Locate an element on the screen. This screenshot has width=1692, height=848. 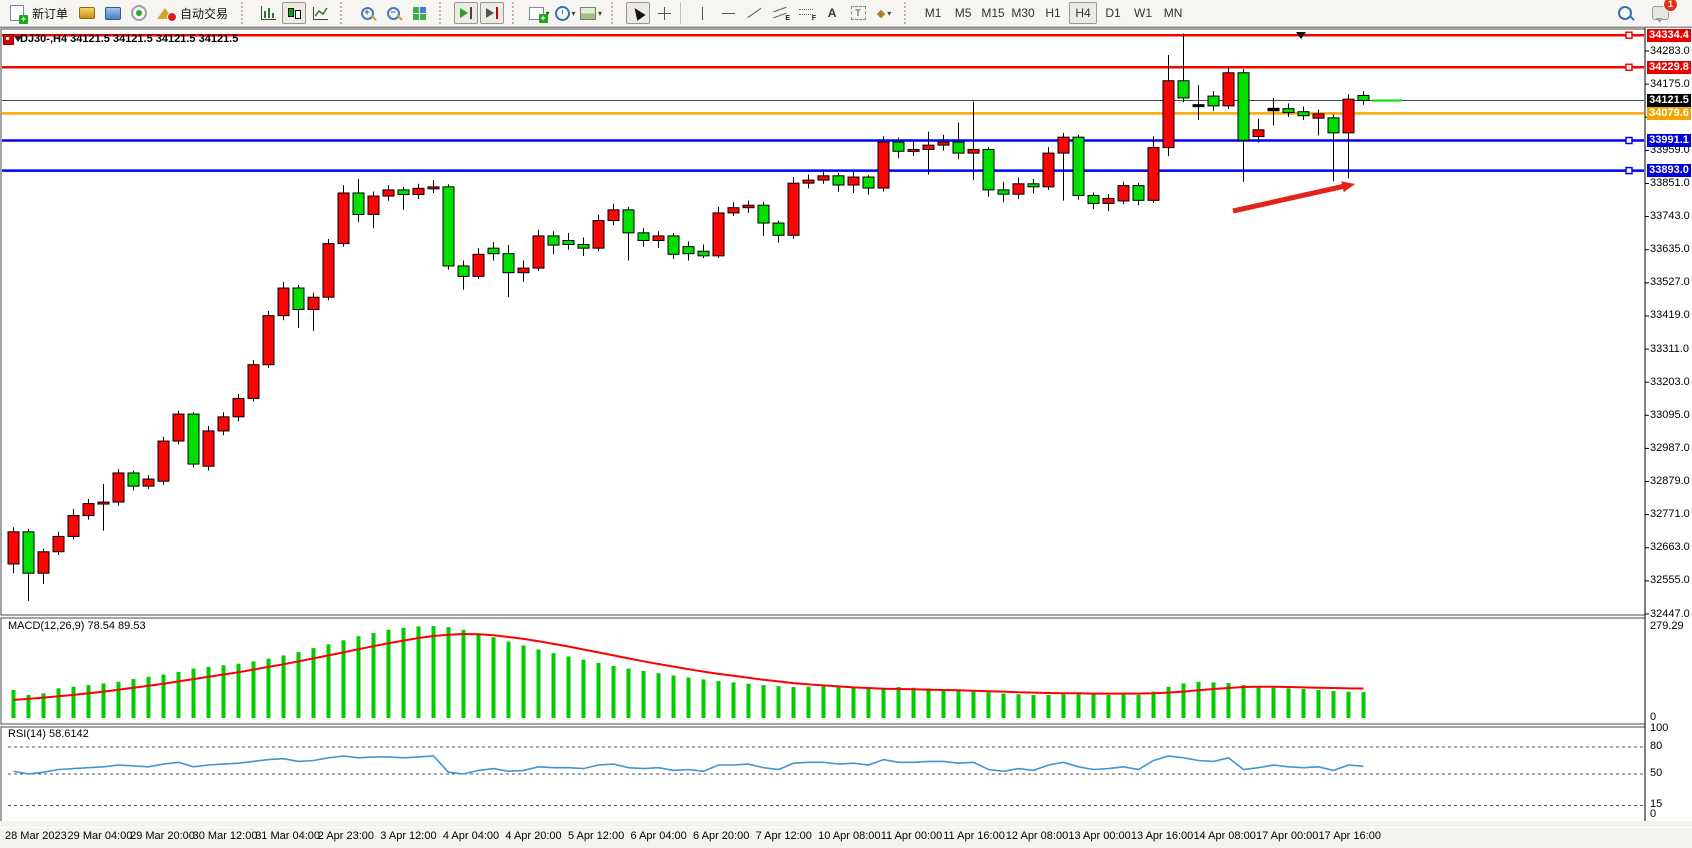
time-axis-label: 6 Apr 20:00 is located at coordinates (721, 836).